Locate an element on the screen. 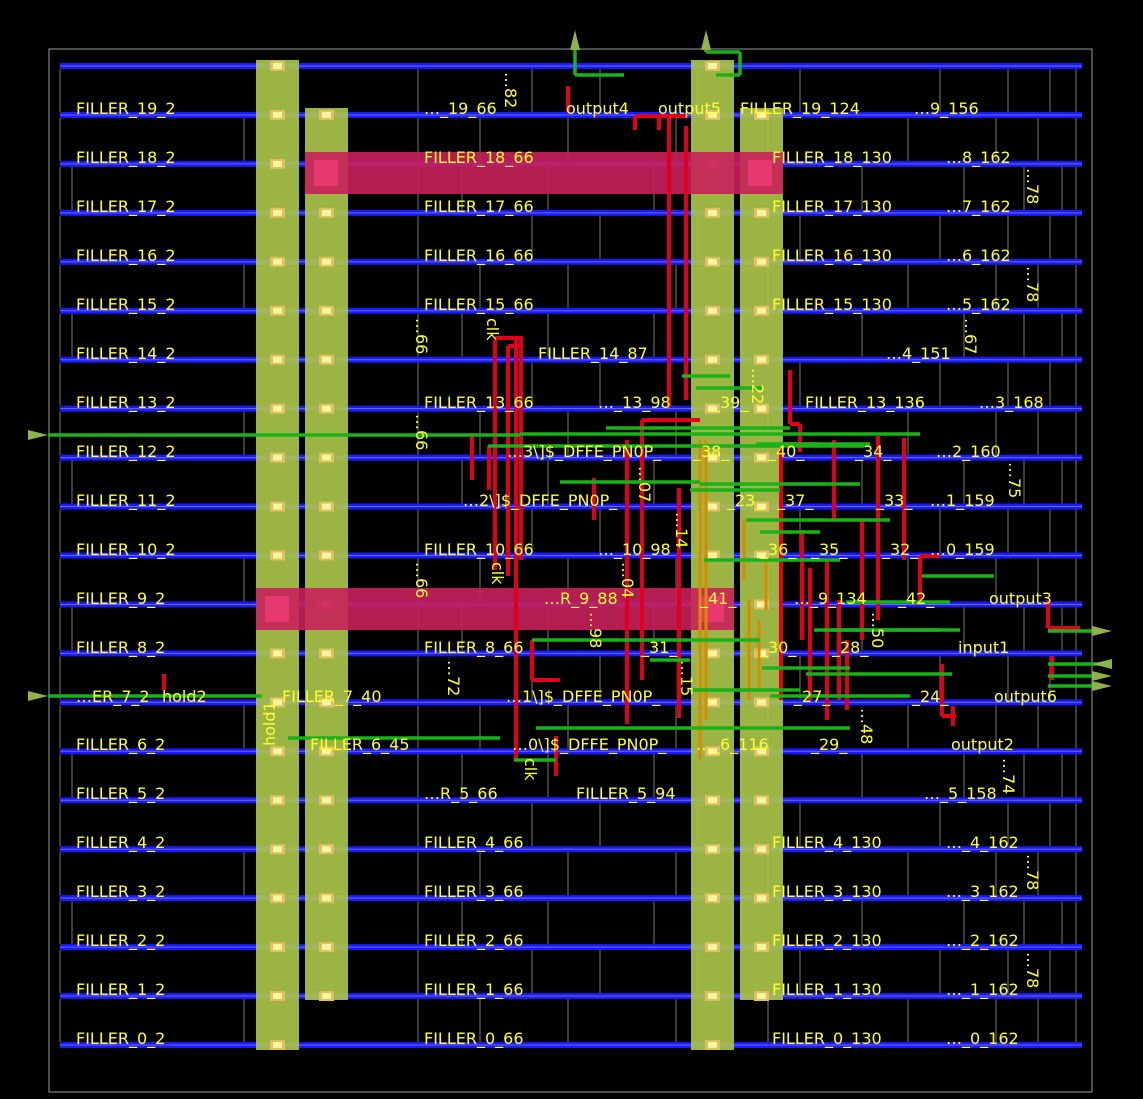 Image resolution: width=1143 pixels, height=1099 pixels. cell-label: _37_ is located at coordinates (795, 501).